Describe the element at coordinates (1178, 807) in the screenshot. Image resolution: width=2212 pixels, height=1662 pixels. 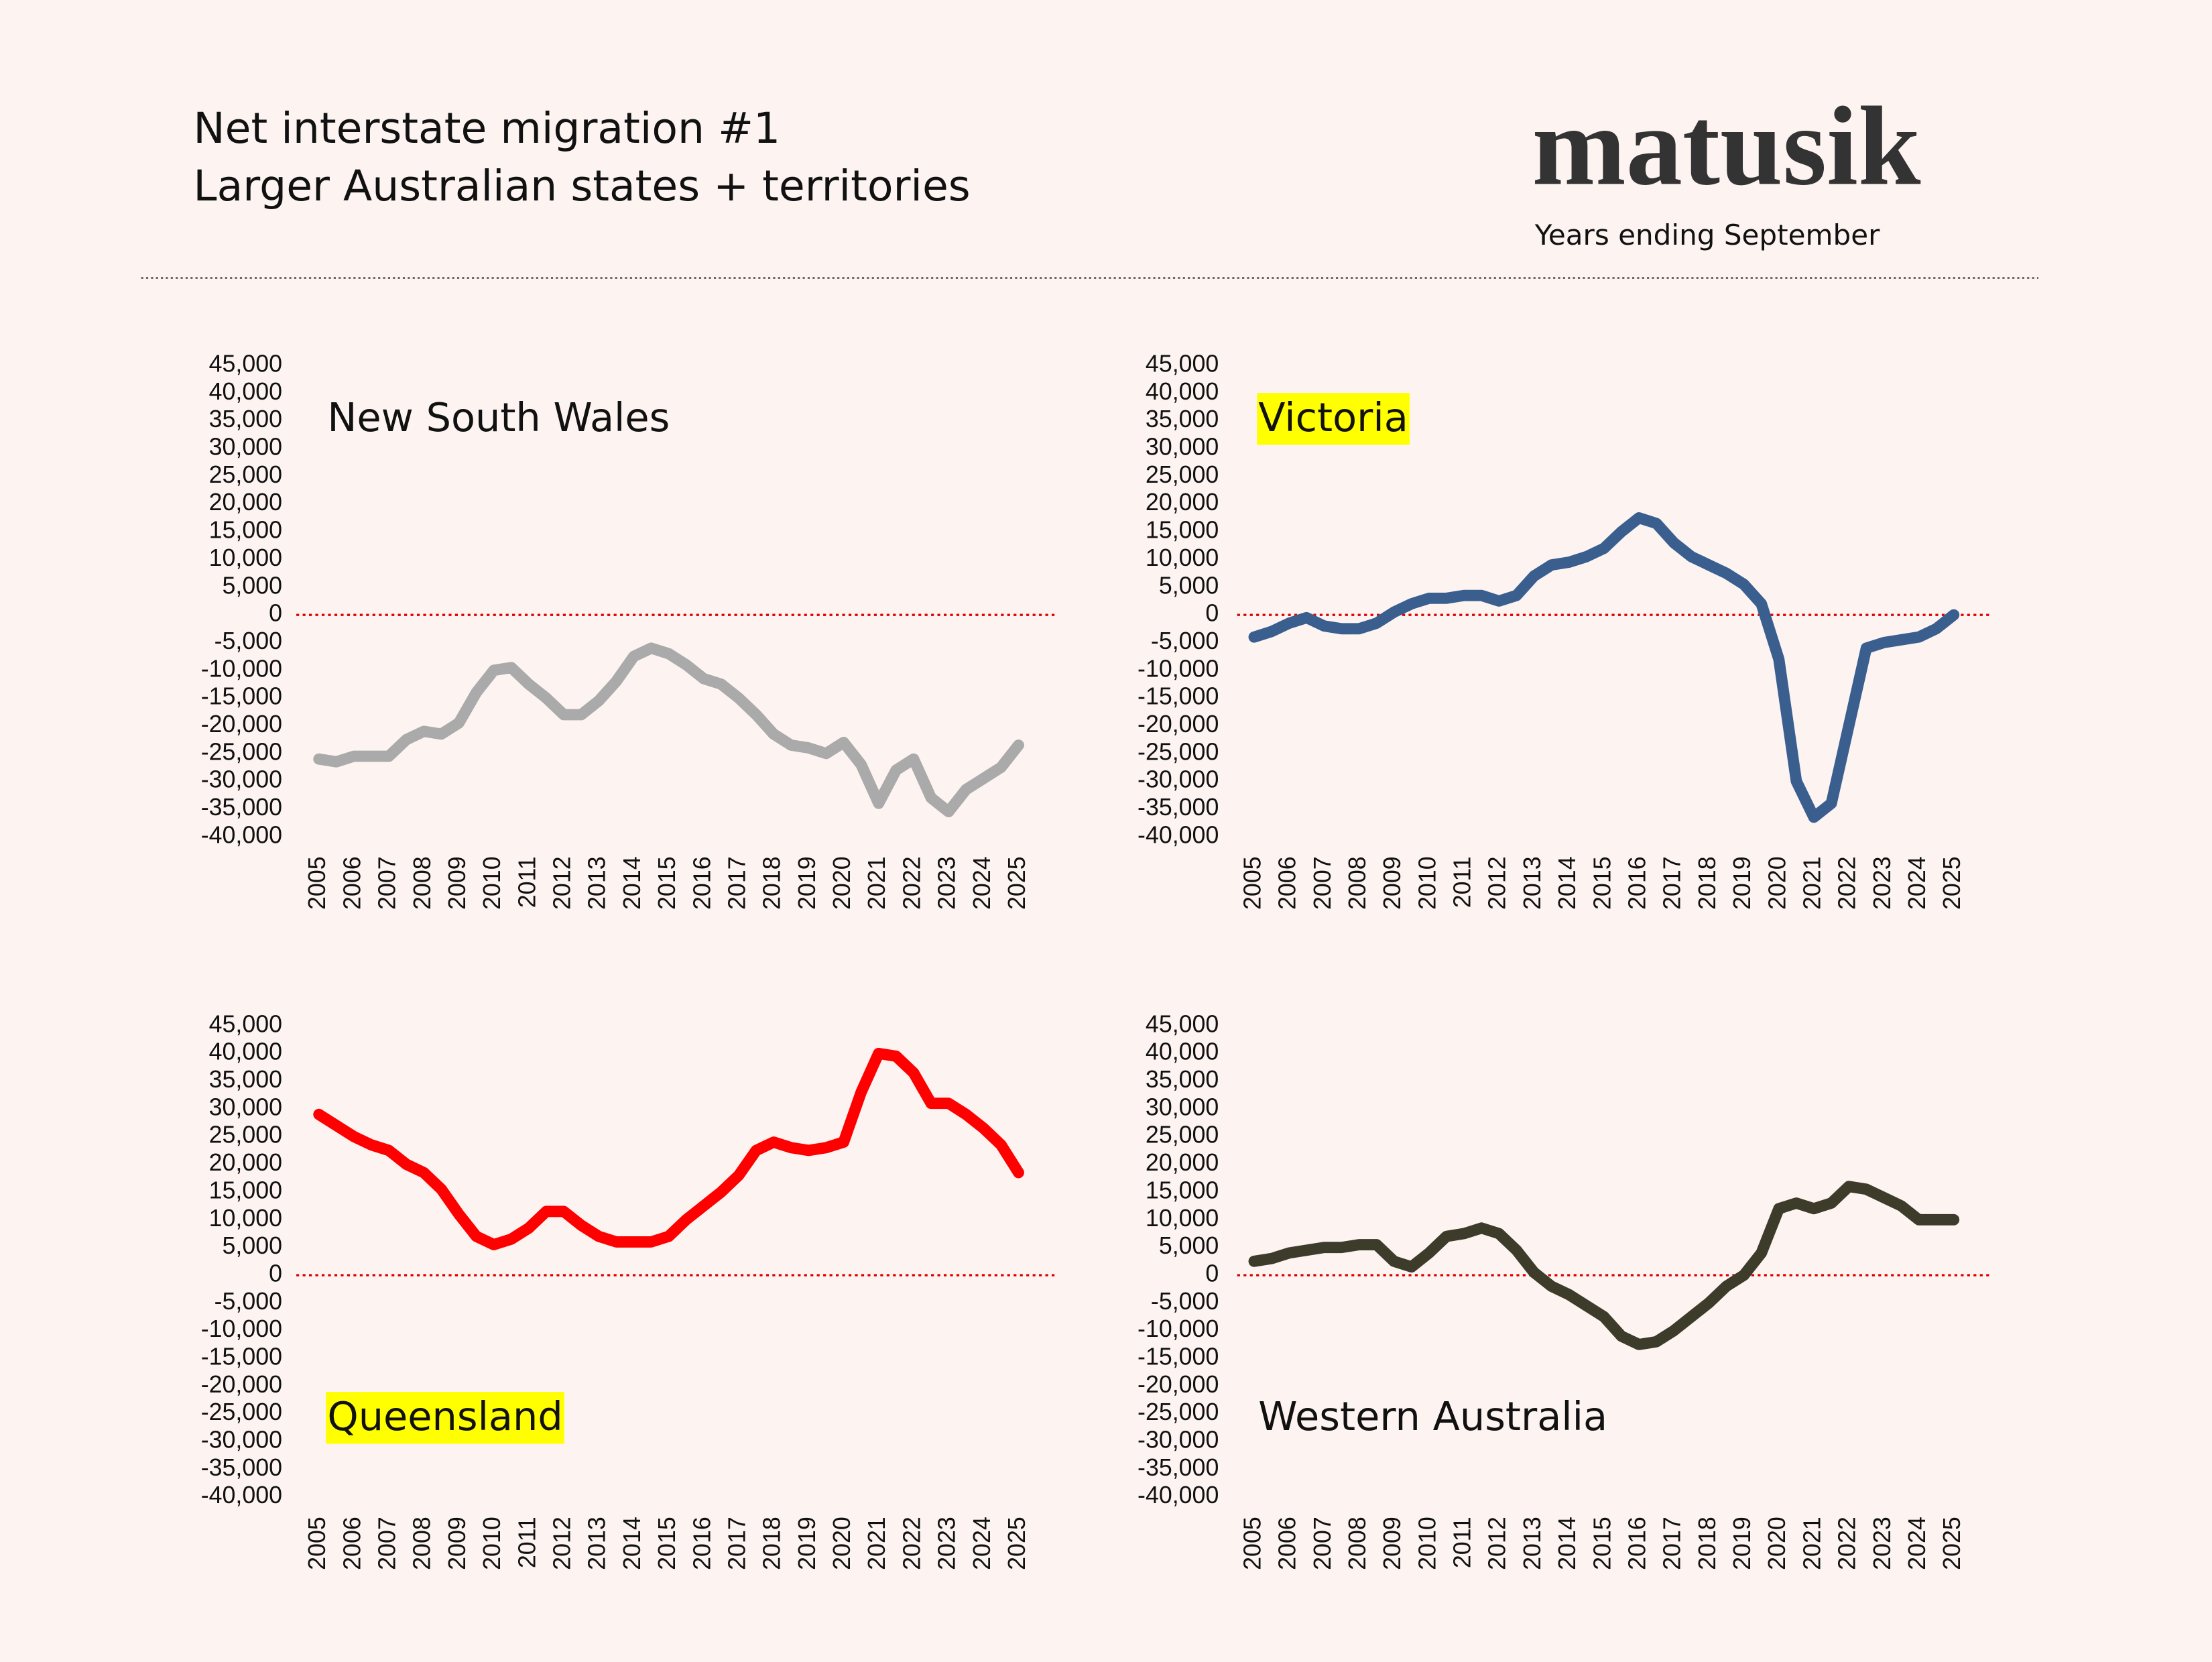
I see `y-tick-label: -35,000` at that location.